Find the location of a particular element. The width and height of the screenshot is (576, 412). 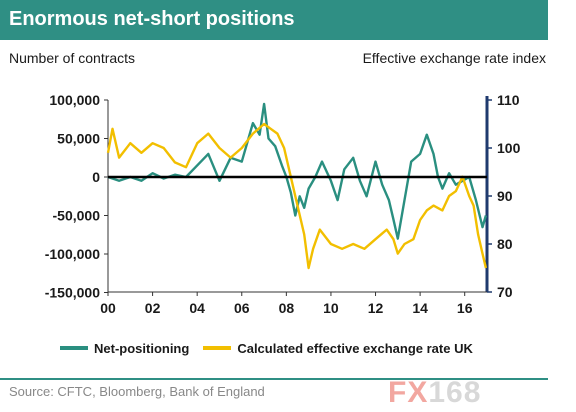

chart-title: Enormous net-short positions is located at coordinates (152, 19).